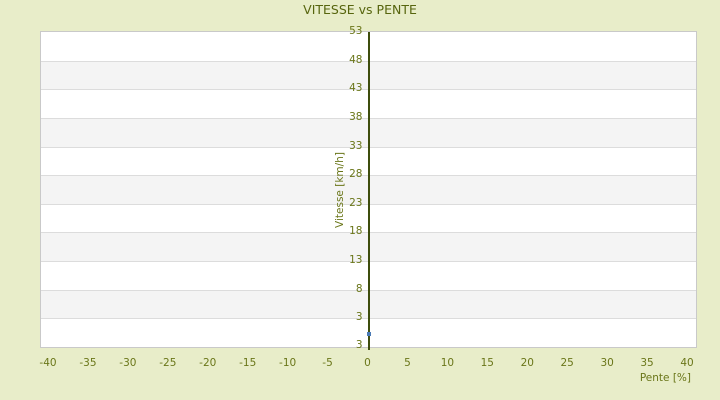  What do you see at coordinates (340, 190) in the screenshot?
I see `y-axis-title: Vitesse [km/h]` at bounding box center [340, 190].